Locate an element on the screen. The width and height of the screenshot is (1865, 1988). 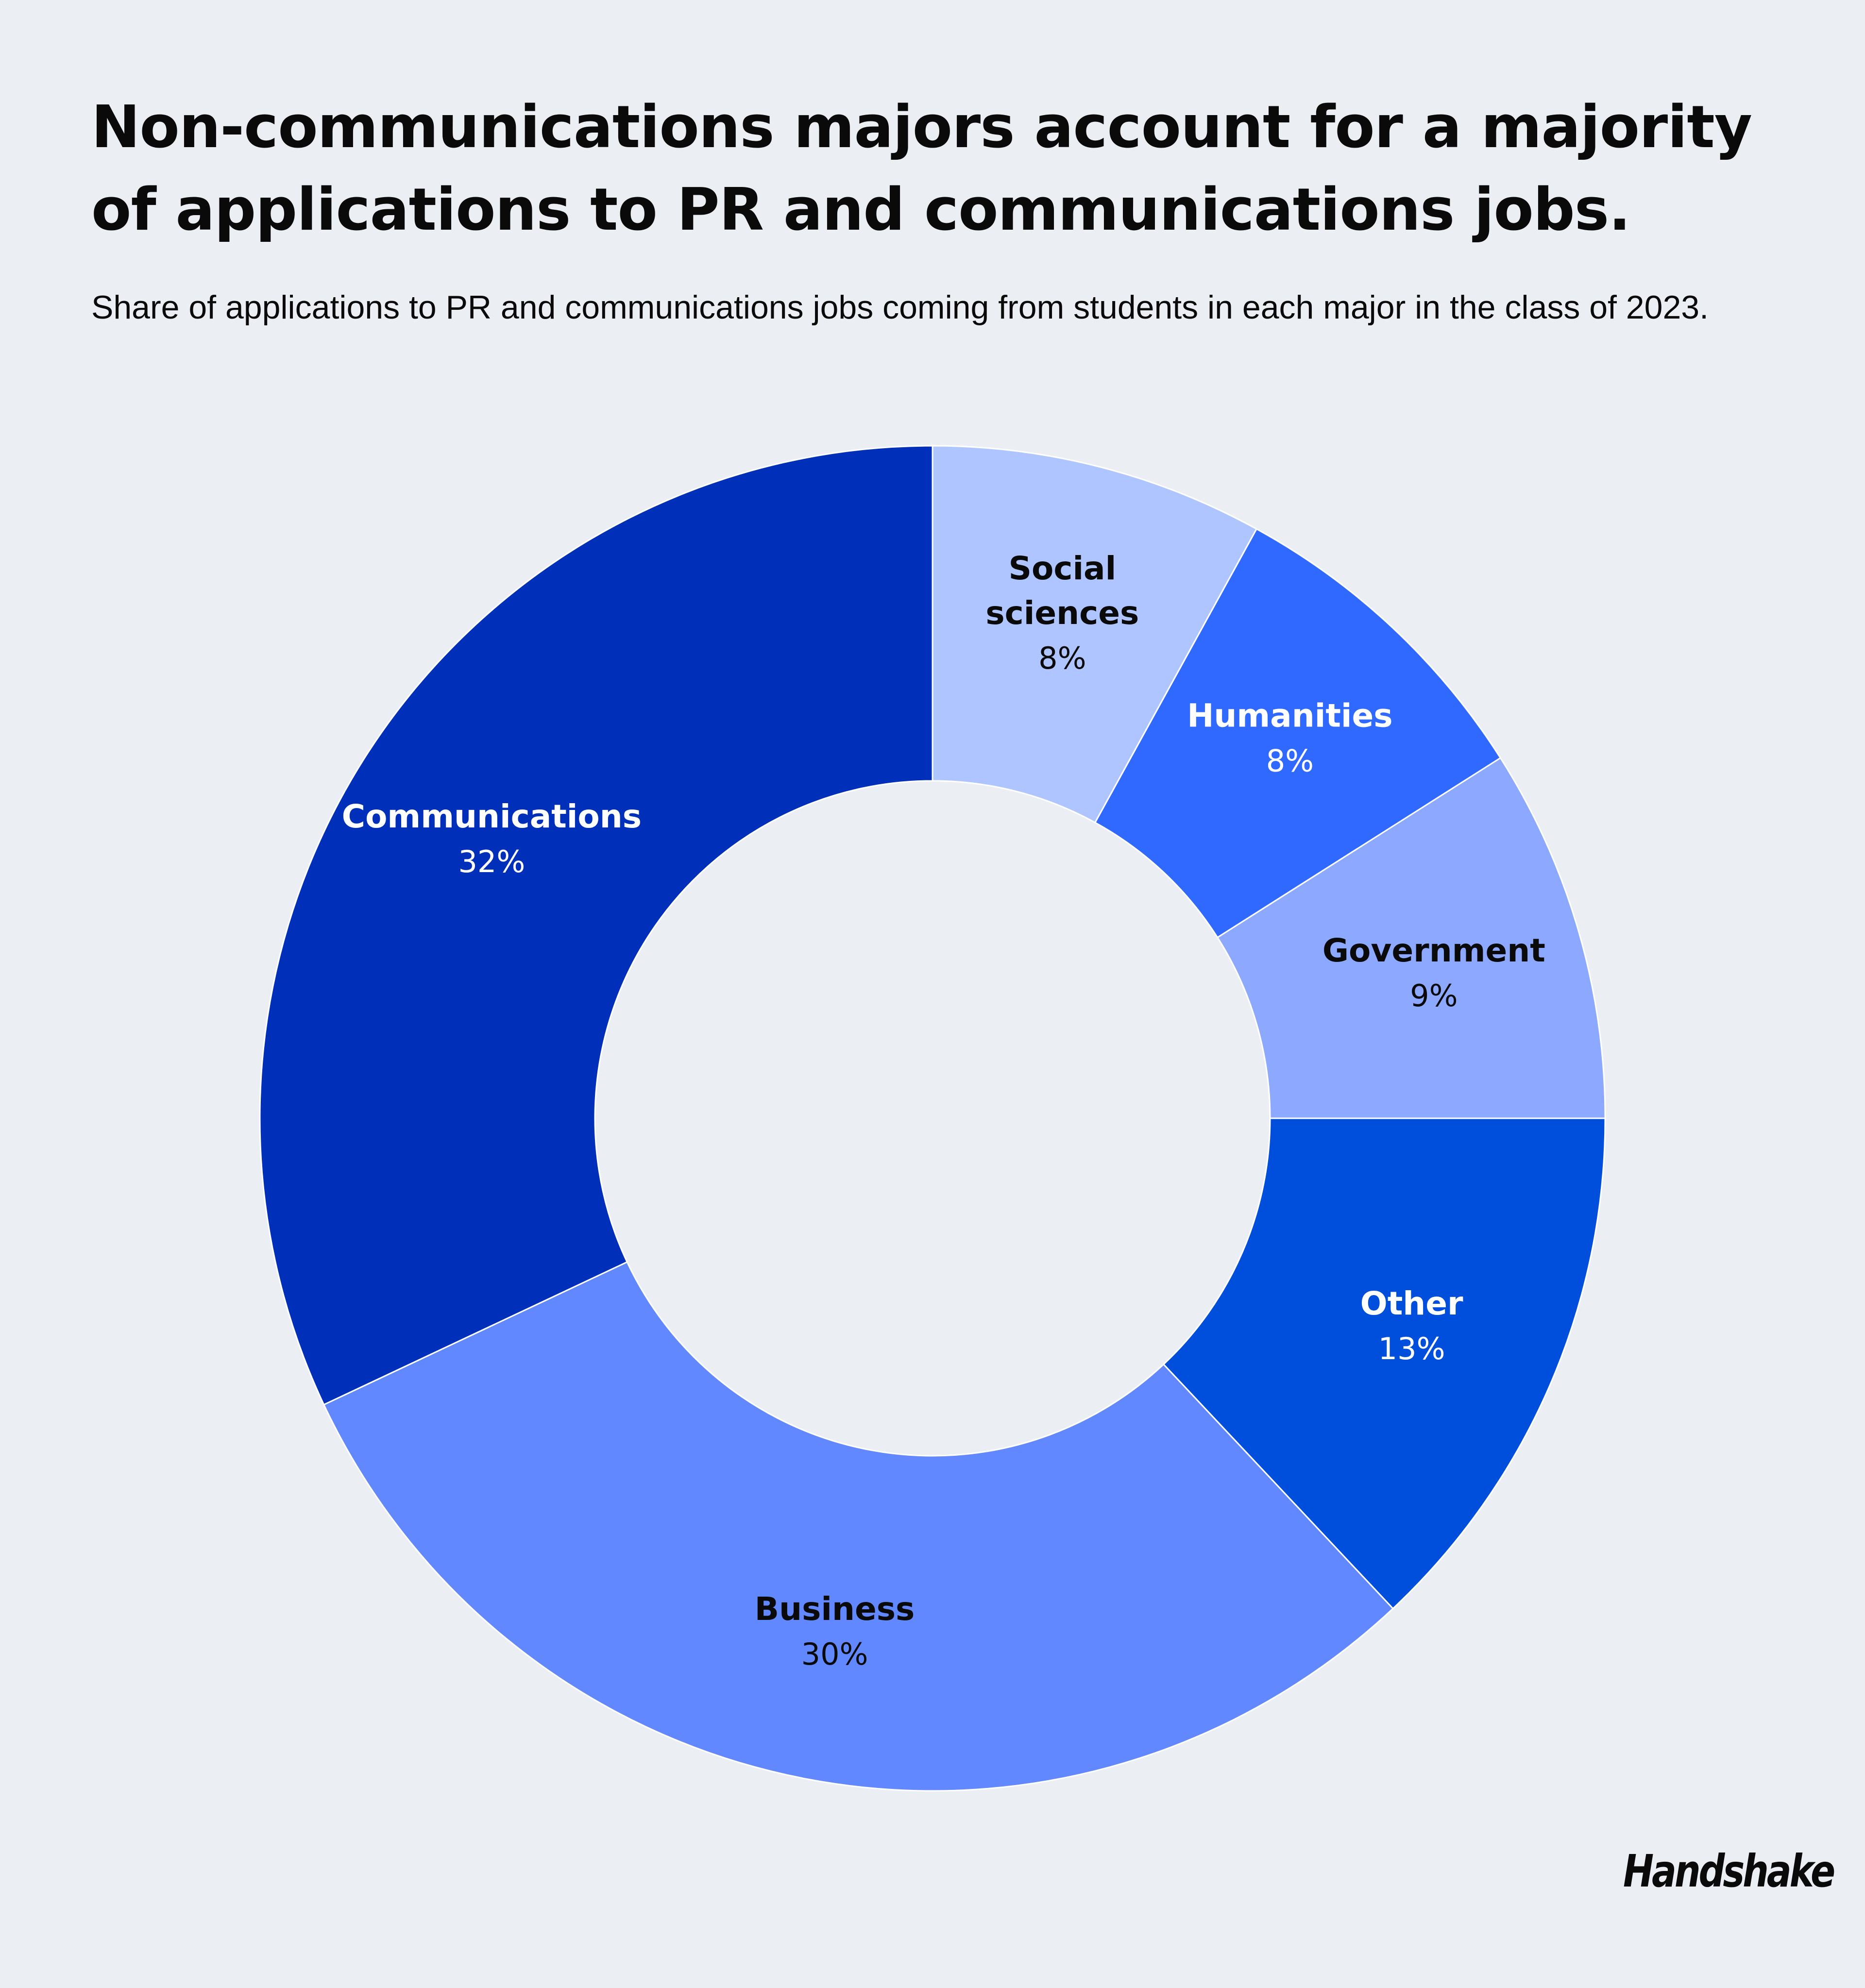
slice-value-social-sciences: 8% is located at coordinates (1062, 658).